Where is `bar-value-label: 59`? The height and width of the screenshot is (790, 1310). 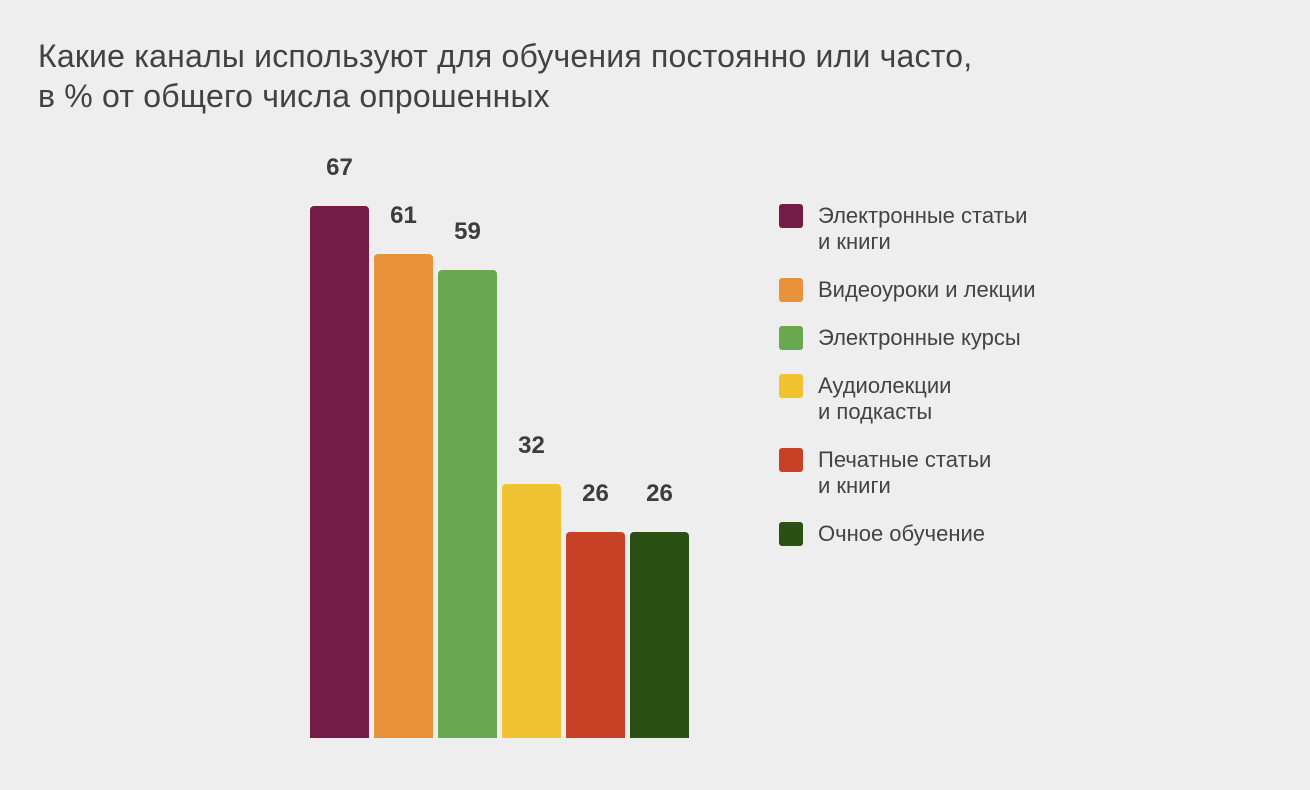
bar-value-label: 59 is located at coordinates (467, 231).